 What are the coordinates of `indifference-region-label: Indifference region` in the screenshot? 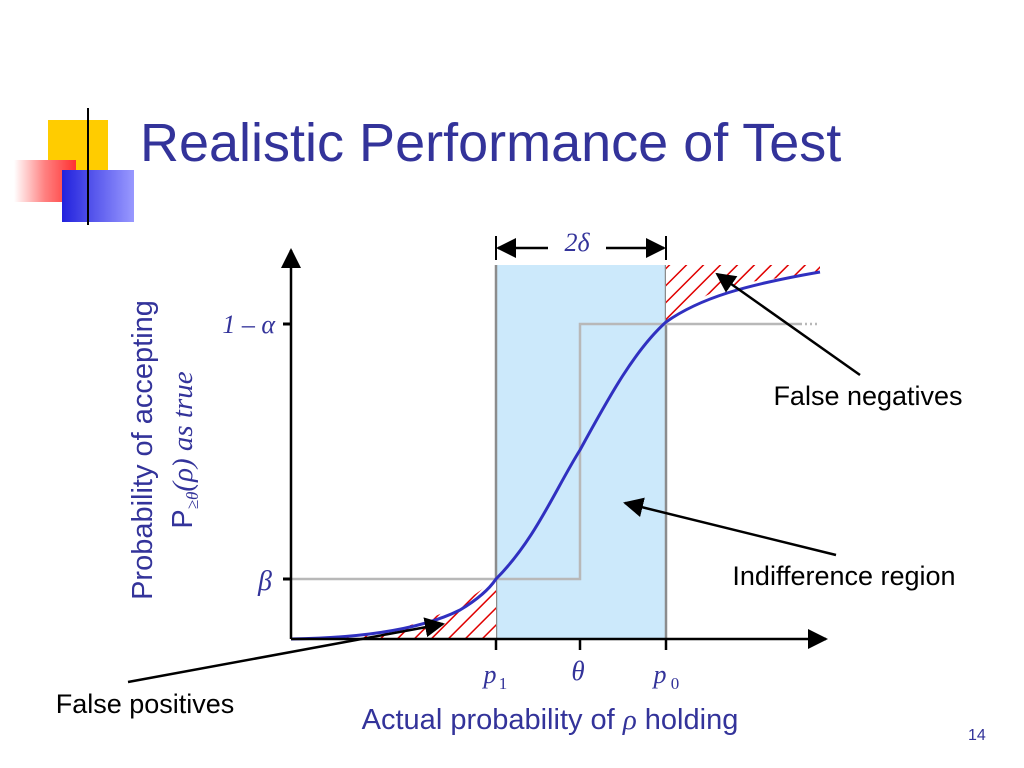 It's located at (843, 576).